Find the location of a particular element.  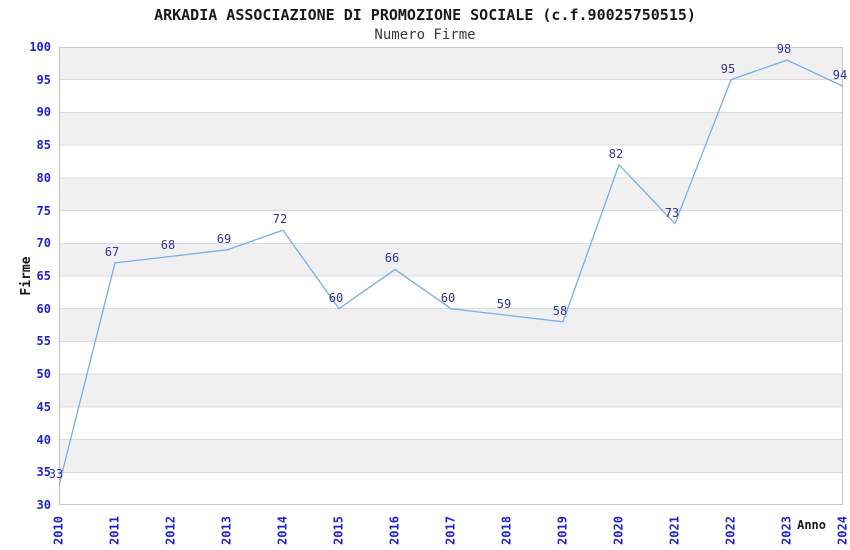

x-tick-label: 2013 is located at coordinates (226, 530).